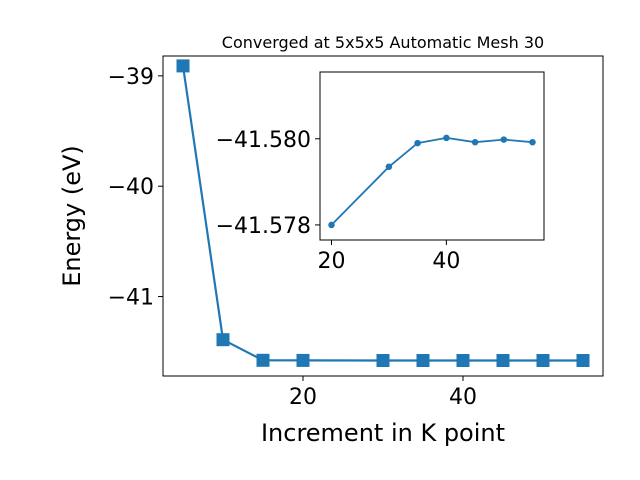  I want to click on inset-axes-frame, so click(432, 156).